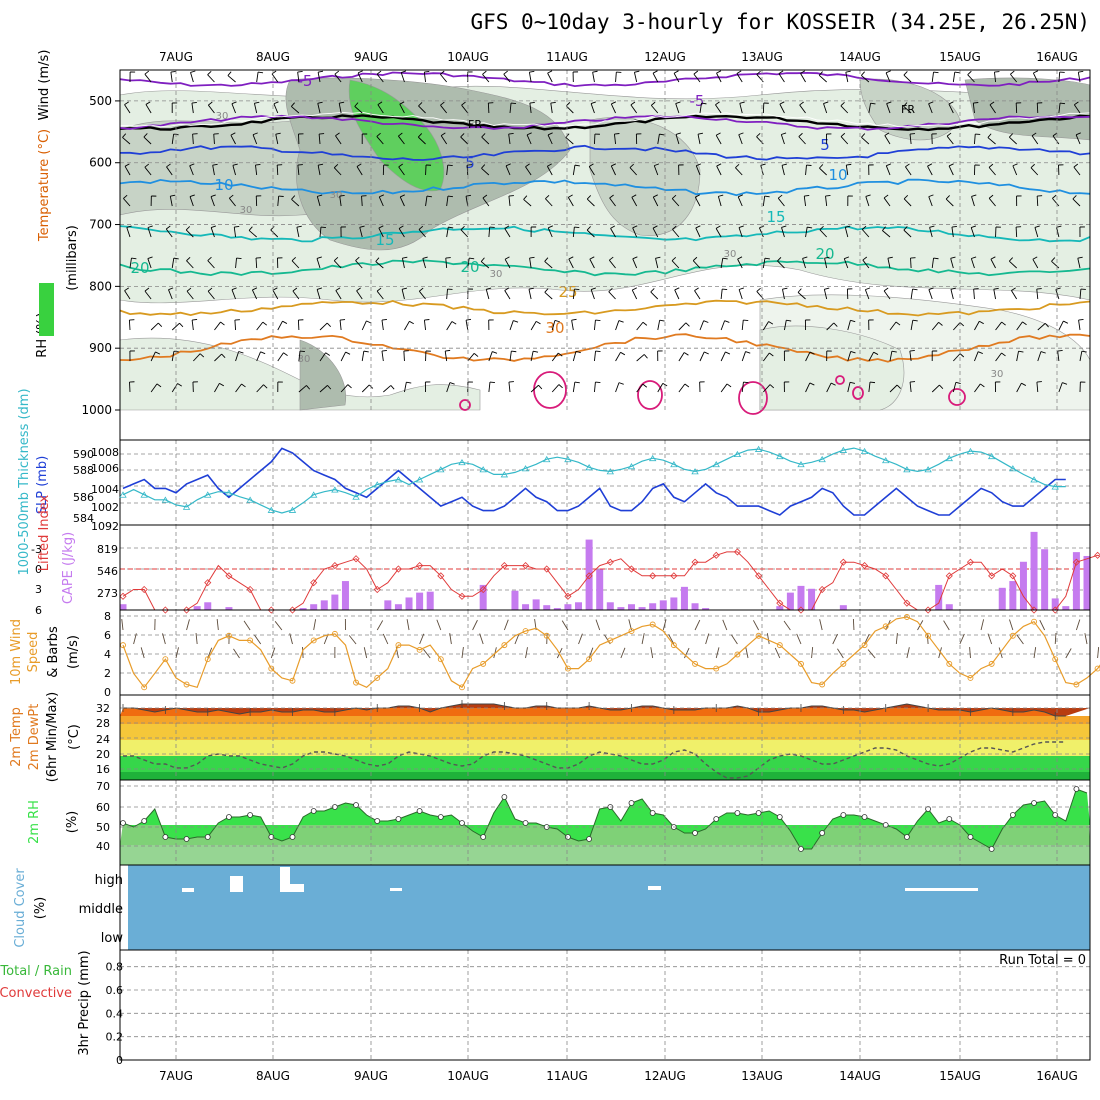 The height and width of the screenshot is (1100, 1100). Describe the element at coordinates (46, 309) in the screenshot. I see `rh-color-key` at that location.